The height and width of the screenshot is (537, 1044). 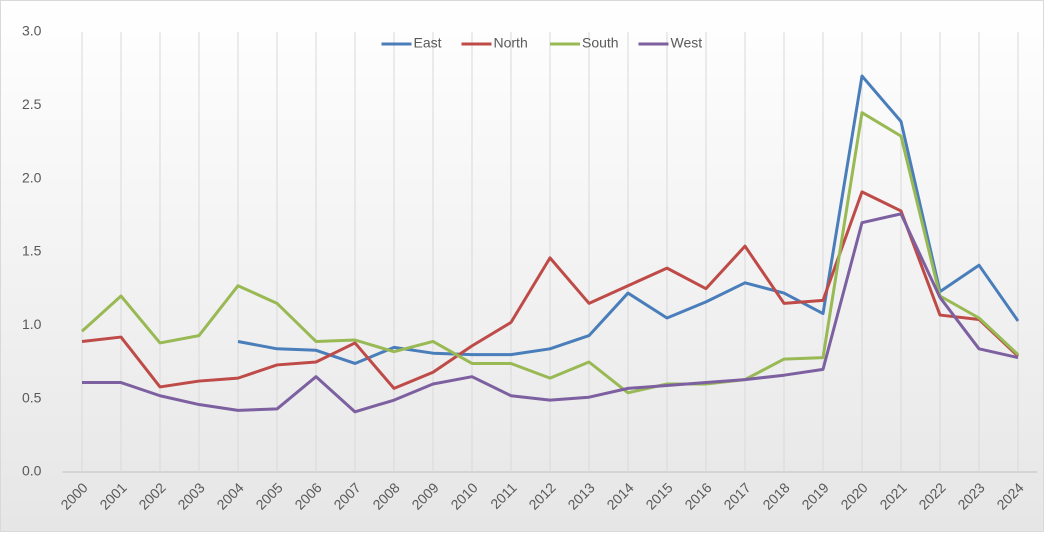 I want to click on y-tick-label: 1.5, so click(x=32, y=251).